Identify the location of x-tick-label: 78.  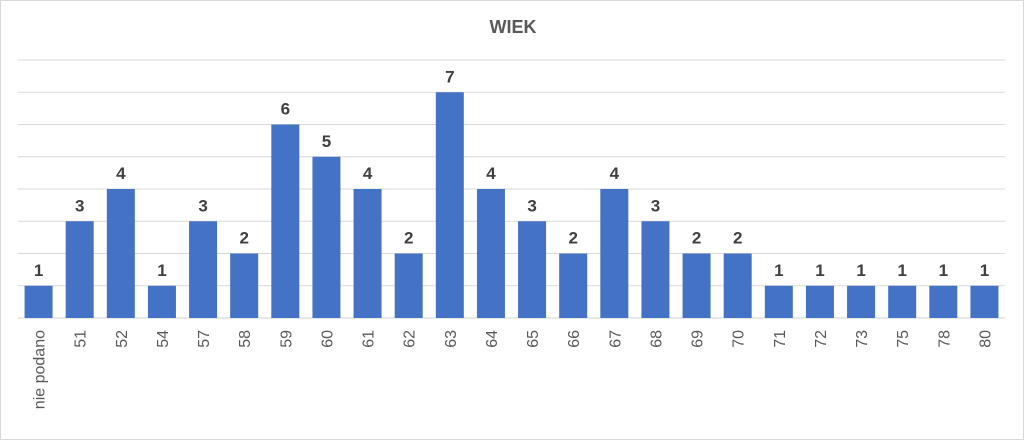
(944, 339).